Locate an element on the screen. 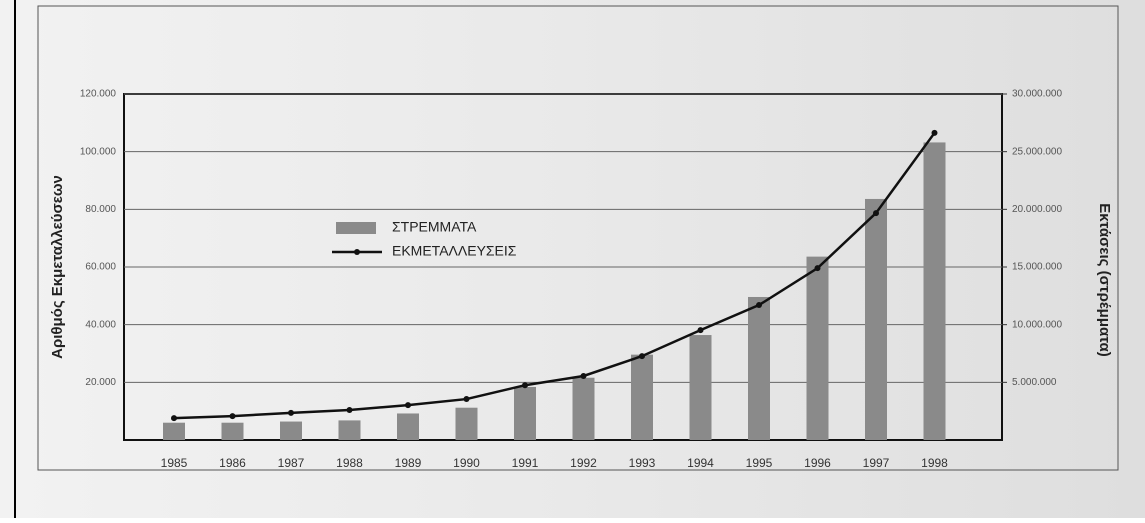  x-tick-label: 1986 is located at coordinates (232, 463).